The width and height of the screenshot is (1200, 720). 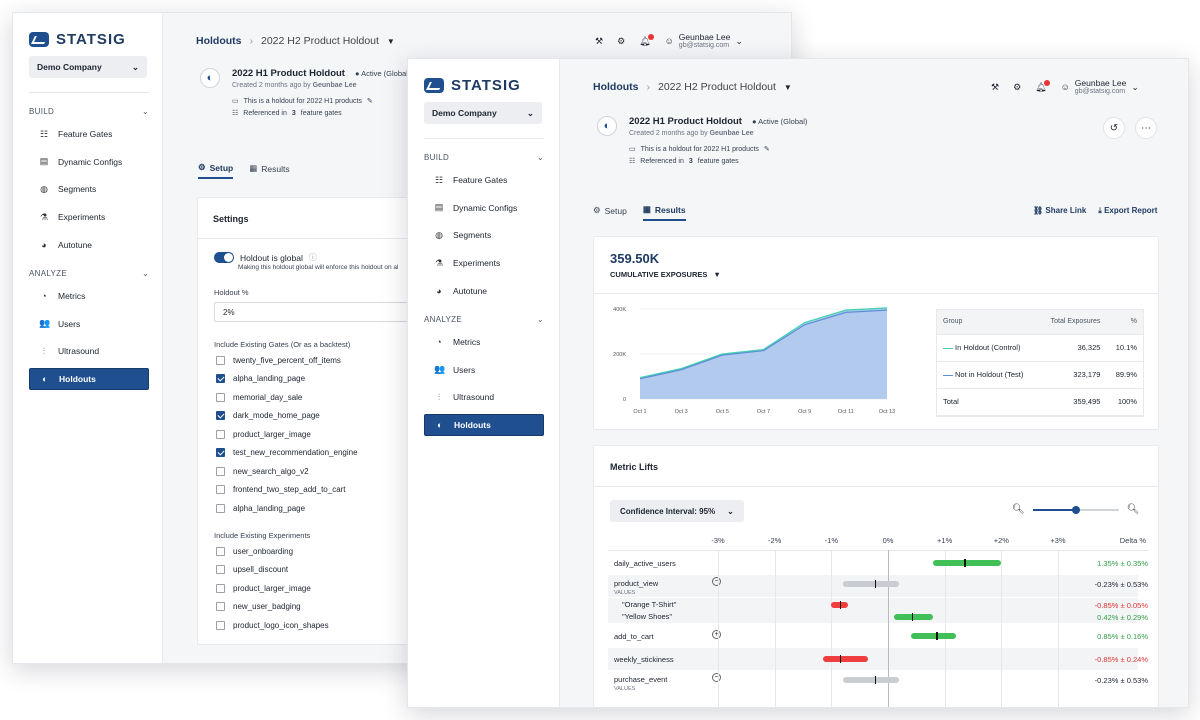 What do you see at coordinates (873, 563) in the screenshot?
I see `metric-row: daily_active_users` at bounding box center [873, 563].